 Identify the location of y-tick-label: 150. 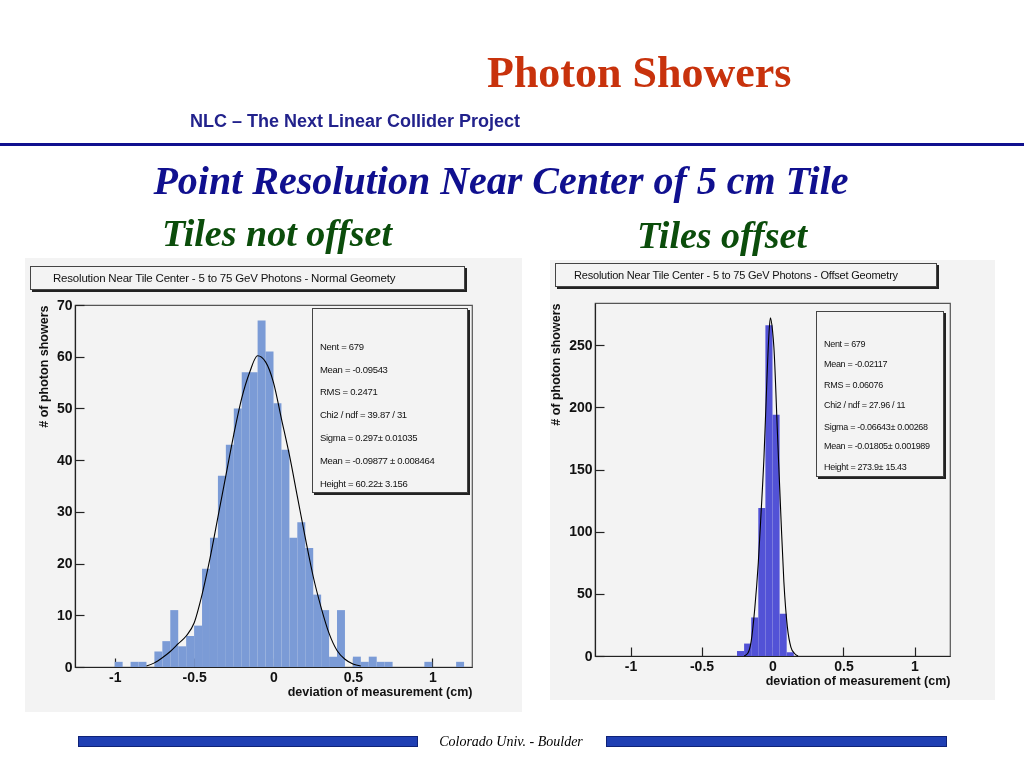
(581, 469).